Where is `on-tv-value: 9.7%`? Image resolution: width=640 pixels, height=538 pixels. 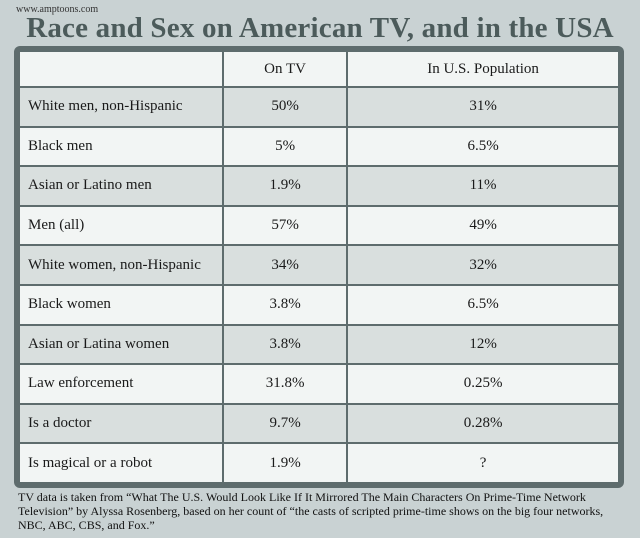 on-tv-value: 9.7% is located at coordinates (285, 423).